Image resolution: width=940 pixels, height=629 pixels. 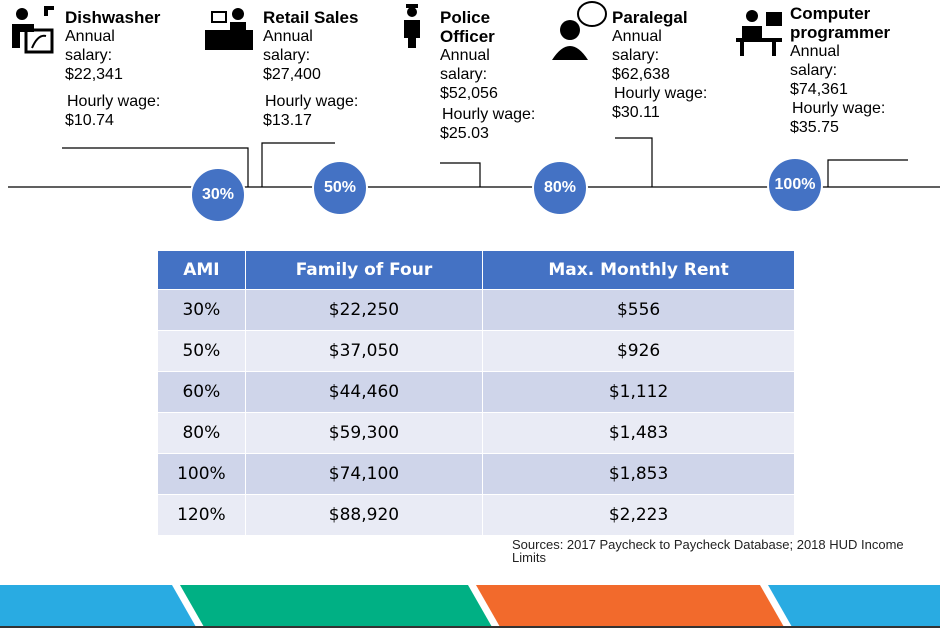 What do you see at coordinates (638, 515) in the screenshot?
I see `table-cell: $2,223` at bounding box center [638, 515].